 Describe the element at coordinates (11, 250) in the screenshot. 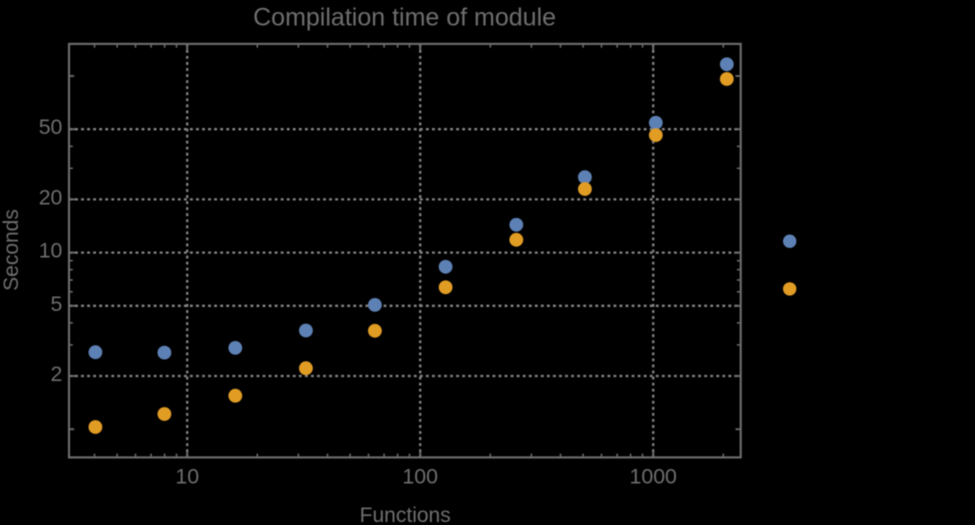

I see `svg-text: Seconds` at that location.